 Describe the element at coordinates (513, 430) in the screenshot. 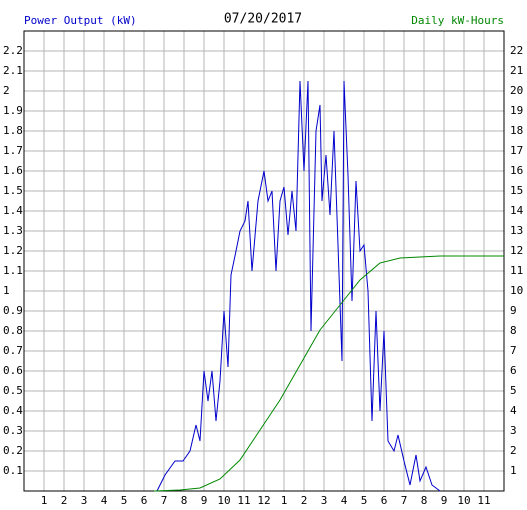

I see `y2-tick-label: 3` at that location.